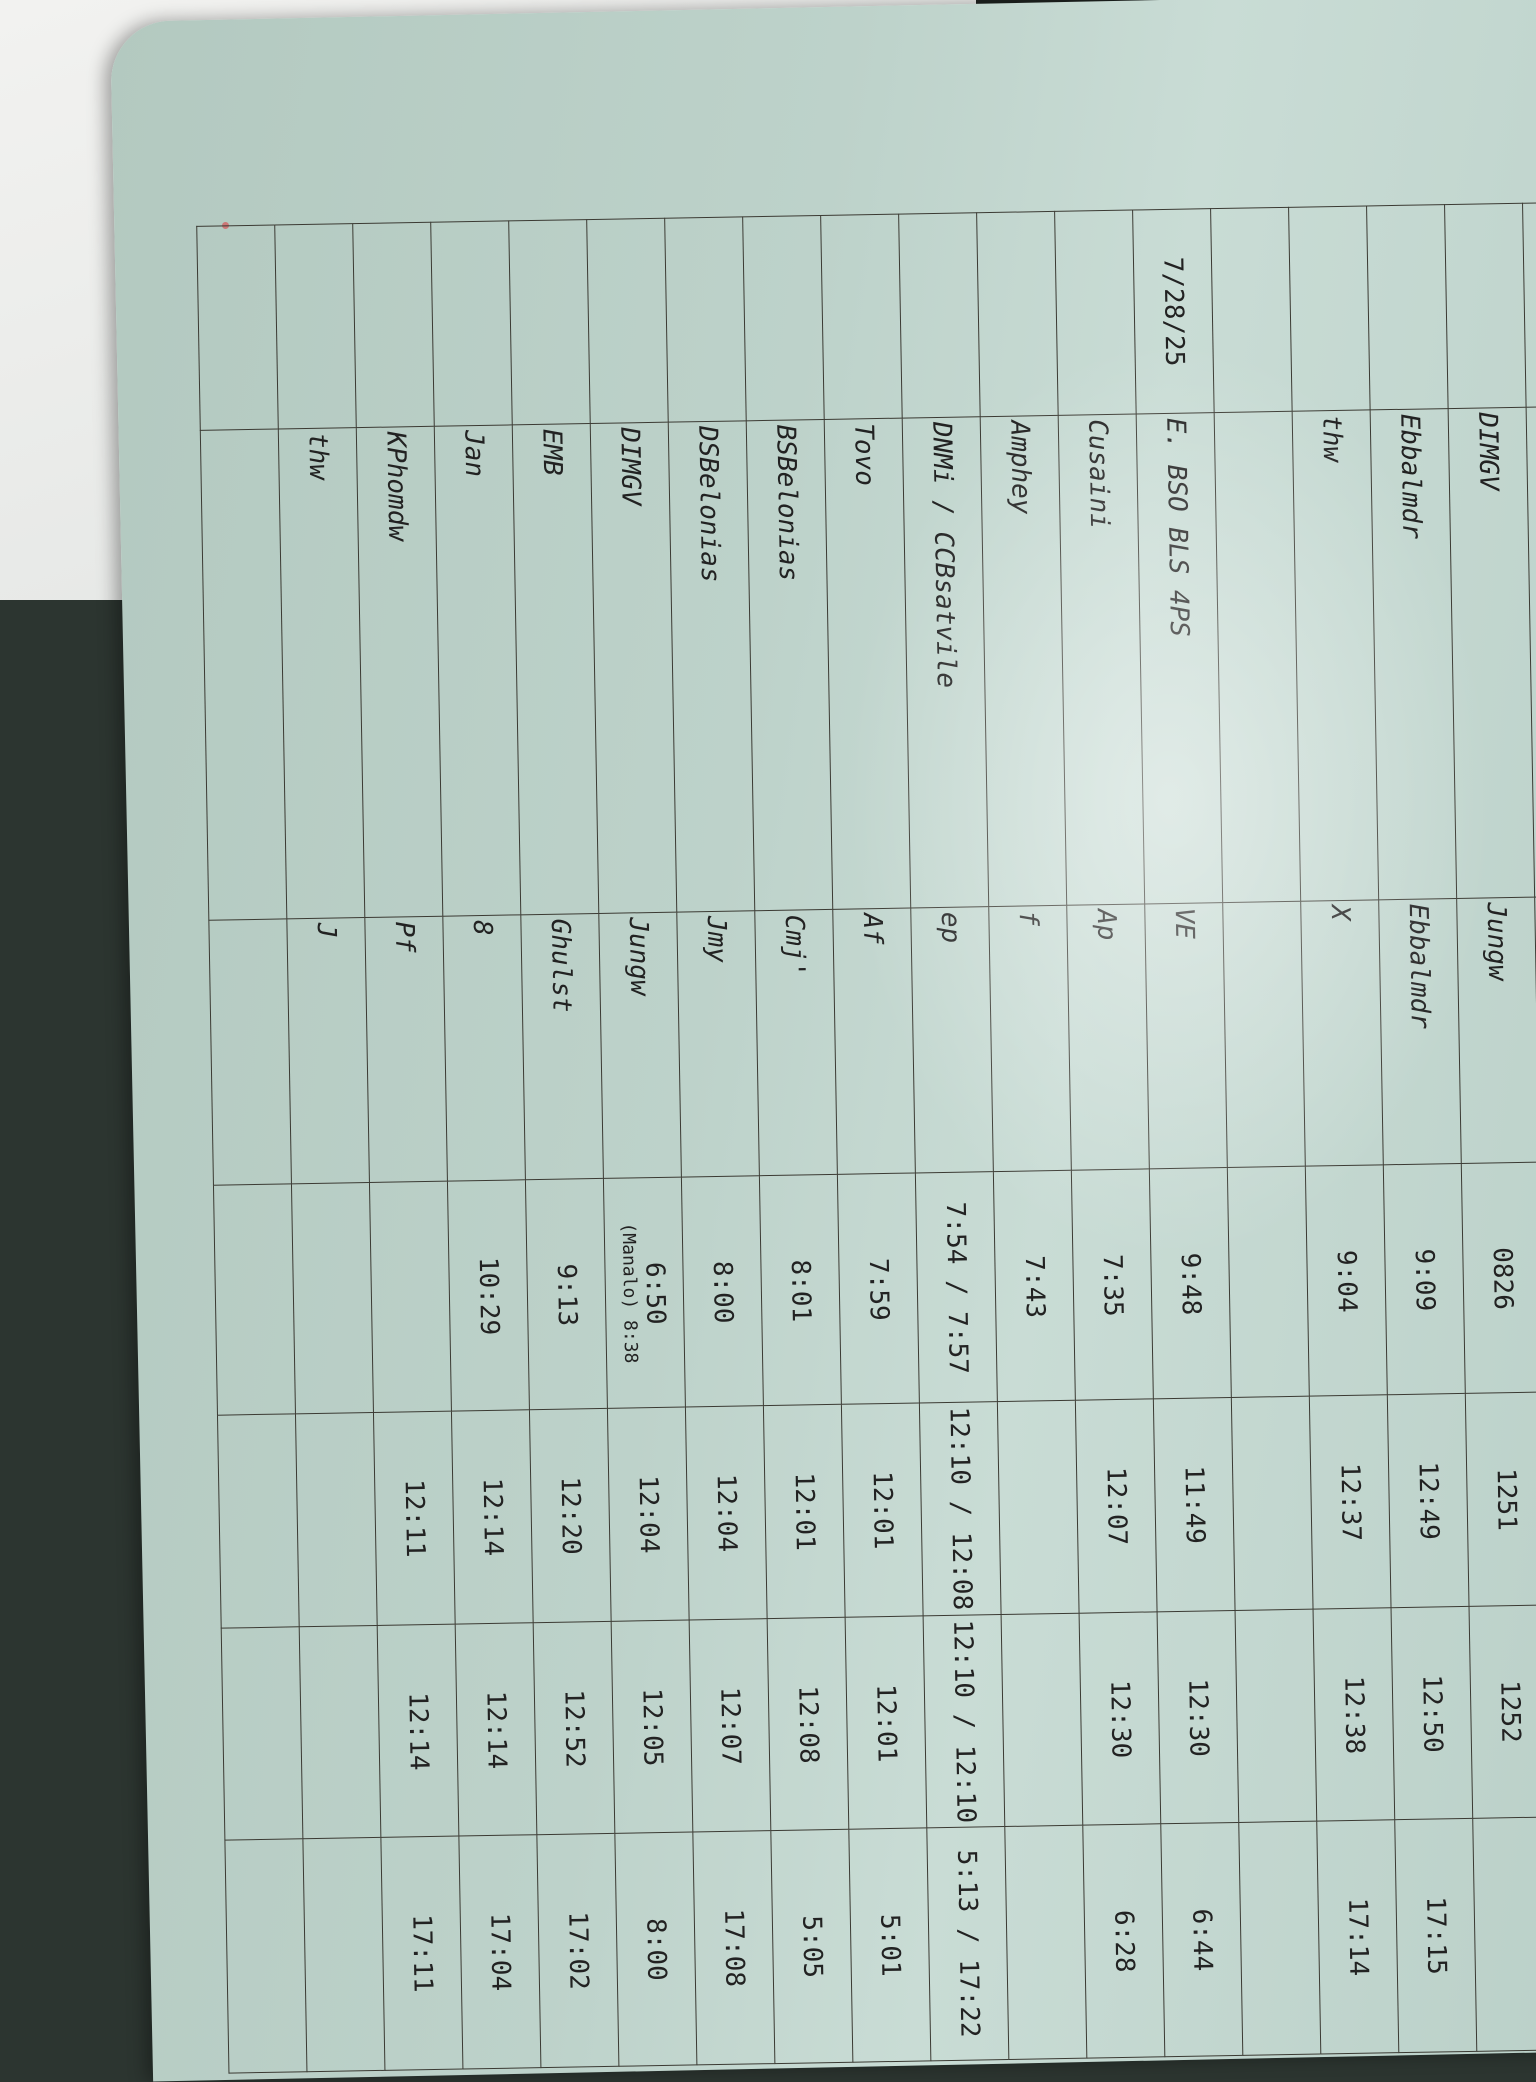 The image size is (1536, 2082). I want to click on time-out-pm-cell: 6:44, so click(1201, 1939).